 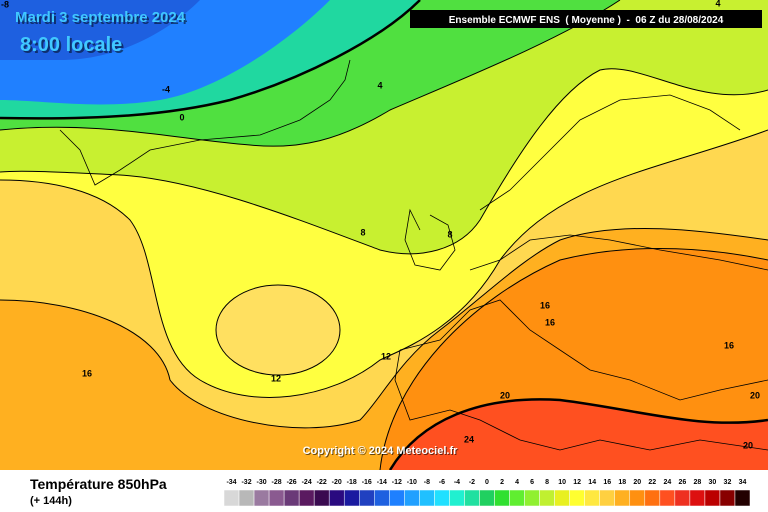 What do you see at coordinates (307, 482) in the screenshot?
I see `scale-label: -24` at bounding box center [307, 482].